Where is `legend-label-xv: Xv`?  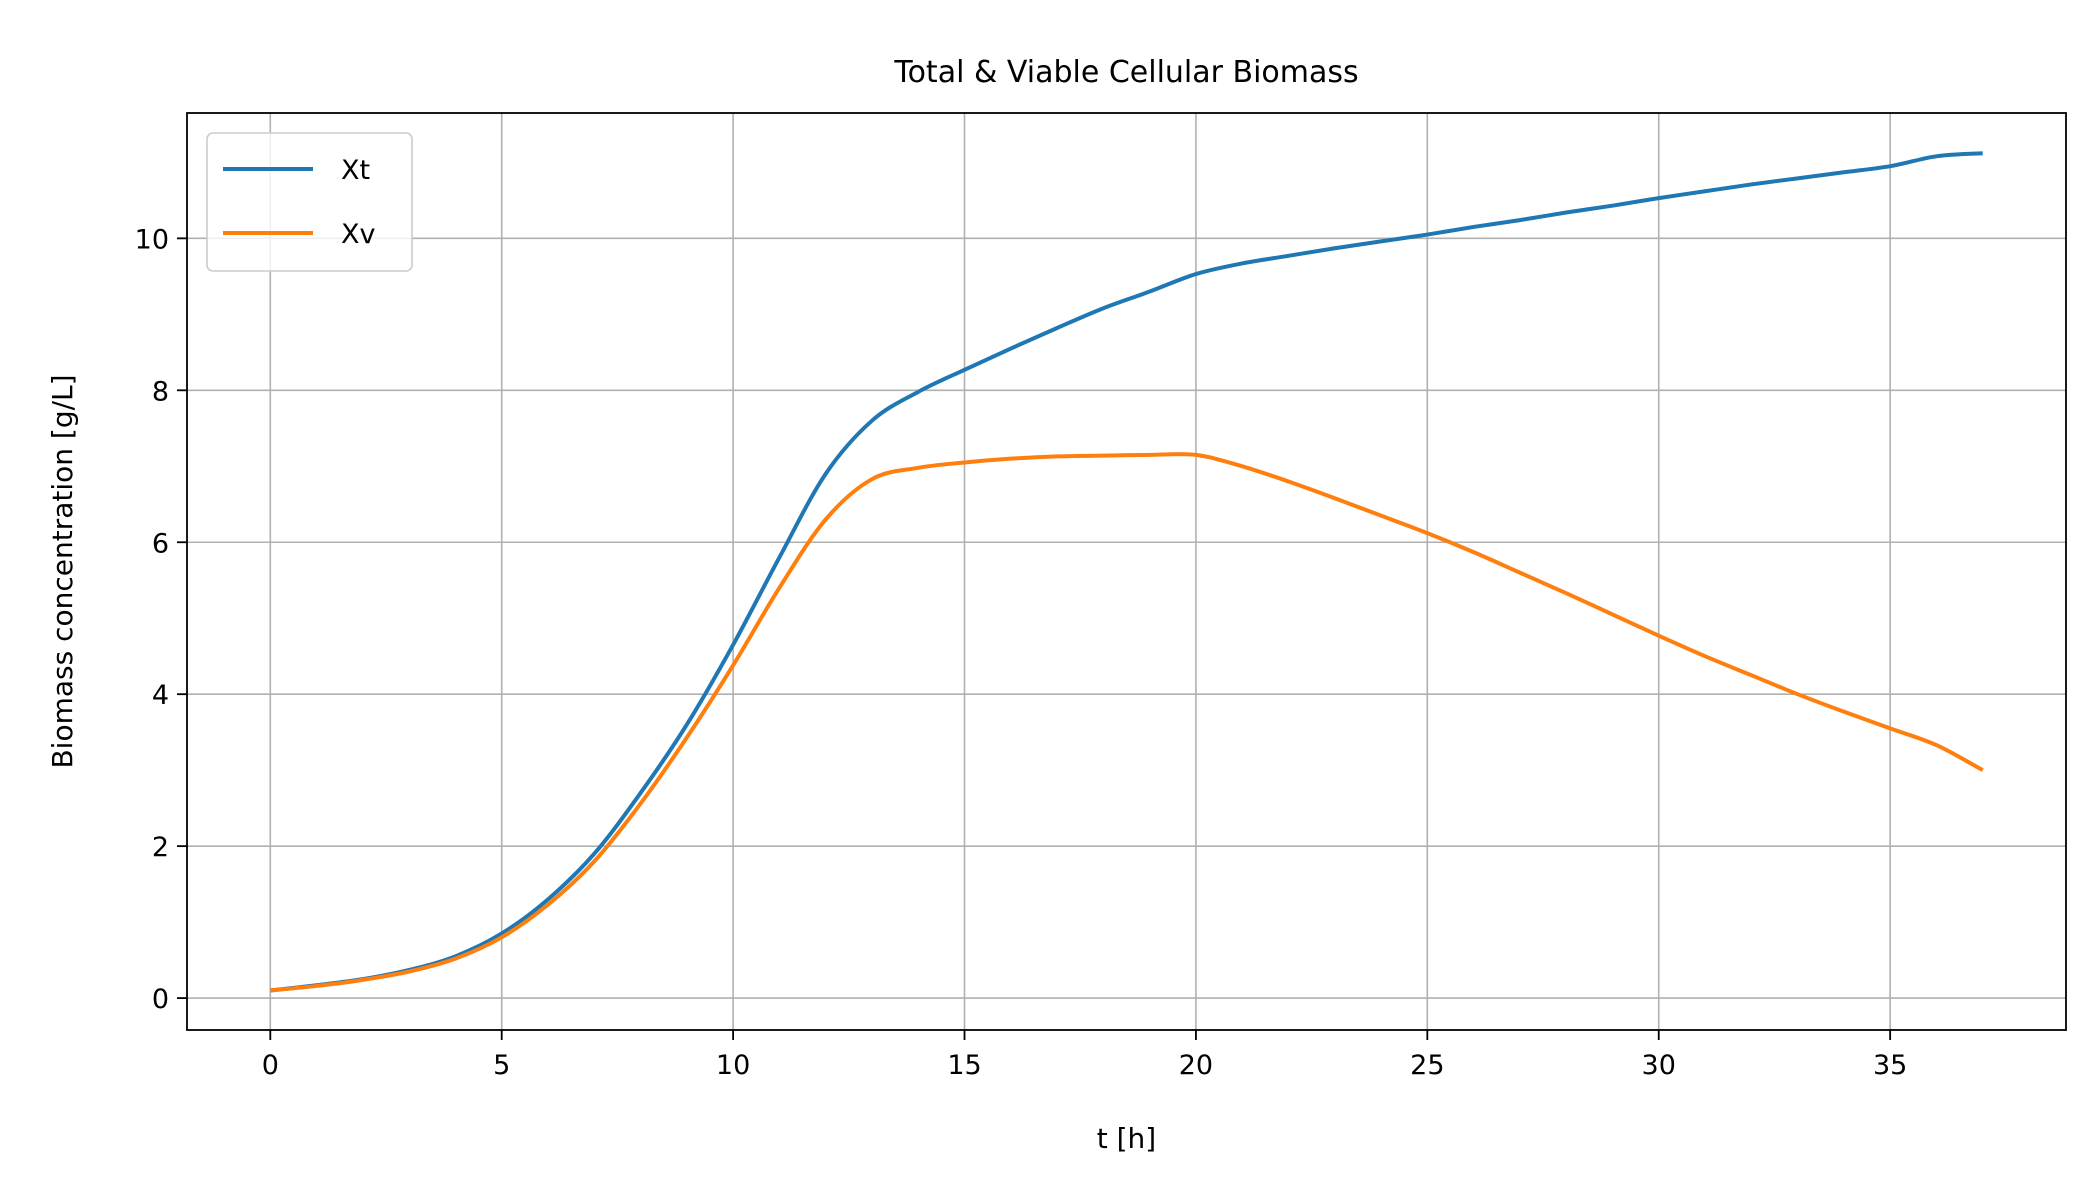
legend-label-xv: Xv is located at coordinates (358, 234).